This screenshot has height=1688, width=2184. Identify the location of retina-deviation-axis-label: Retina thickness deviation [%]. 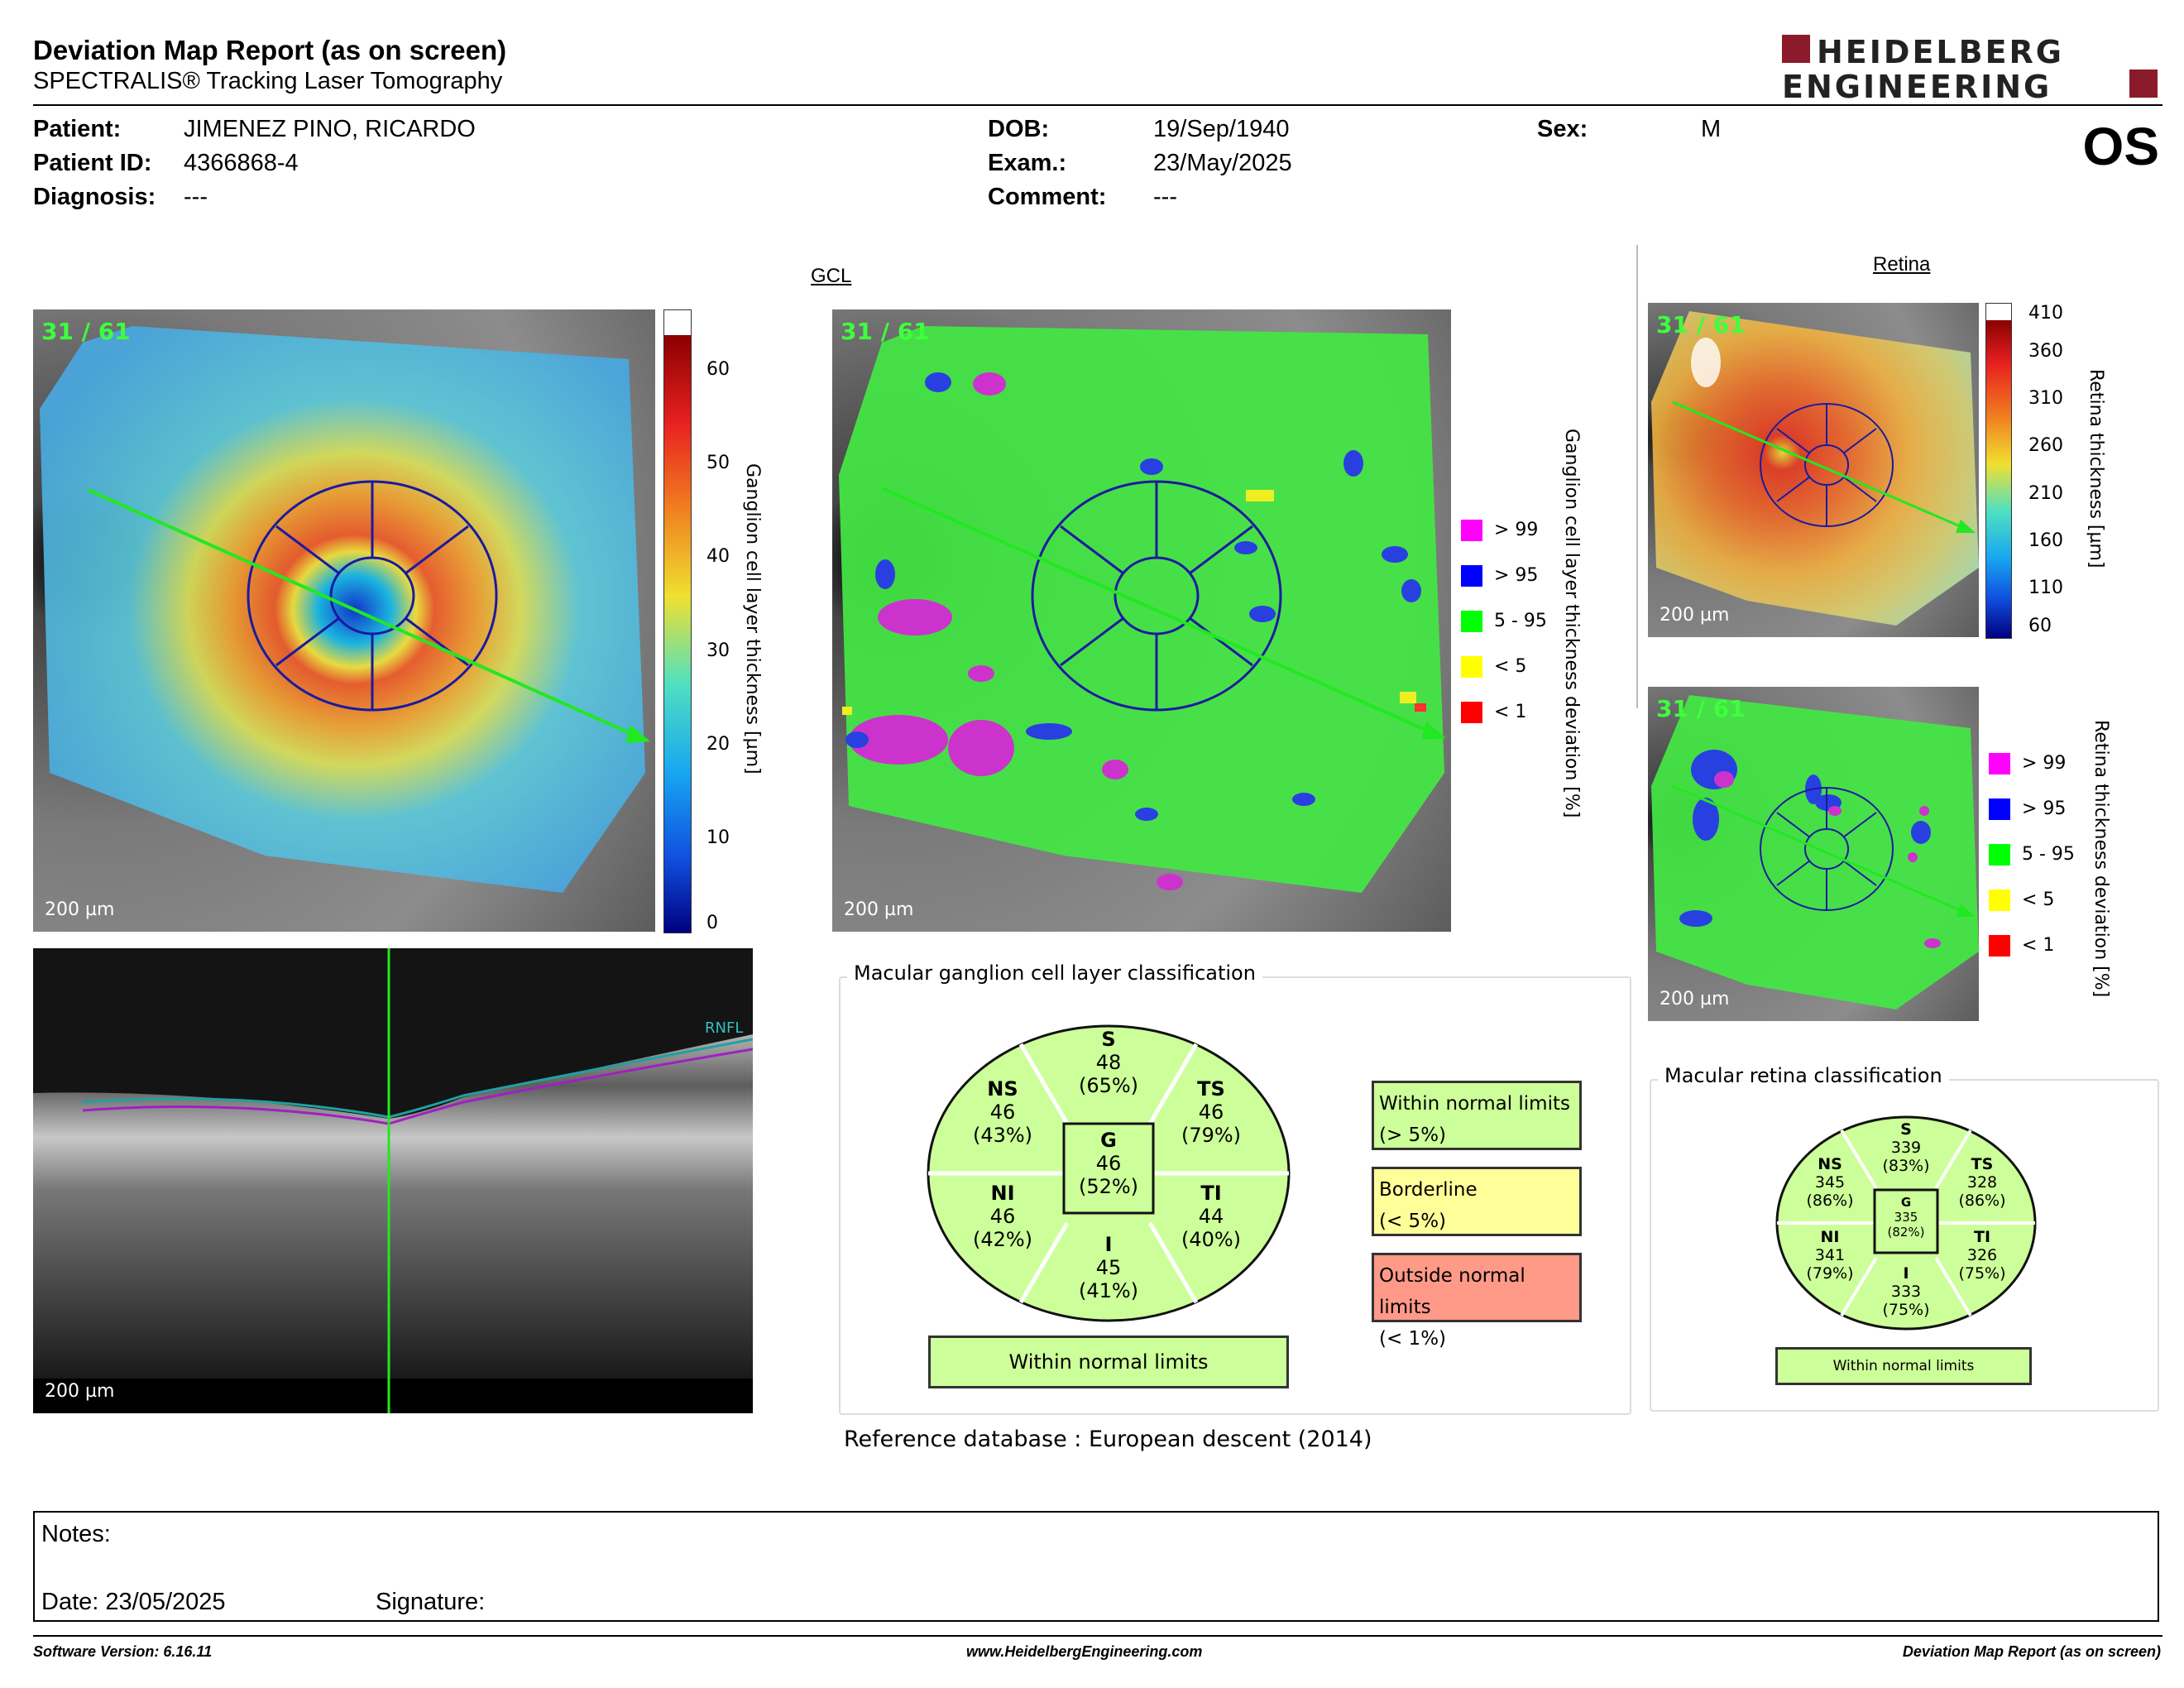
(2101, 859).